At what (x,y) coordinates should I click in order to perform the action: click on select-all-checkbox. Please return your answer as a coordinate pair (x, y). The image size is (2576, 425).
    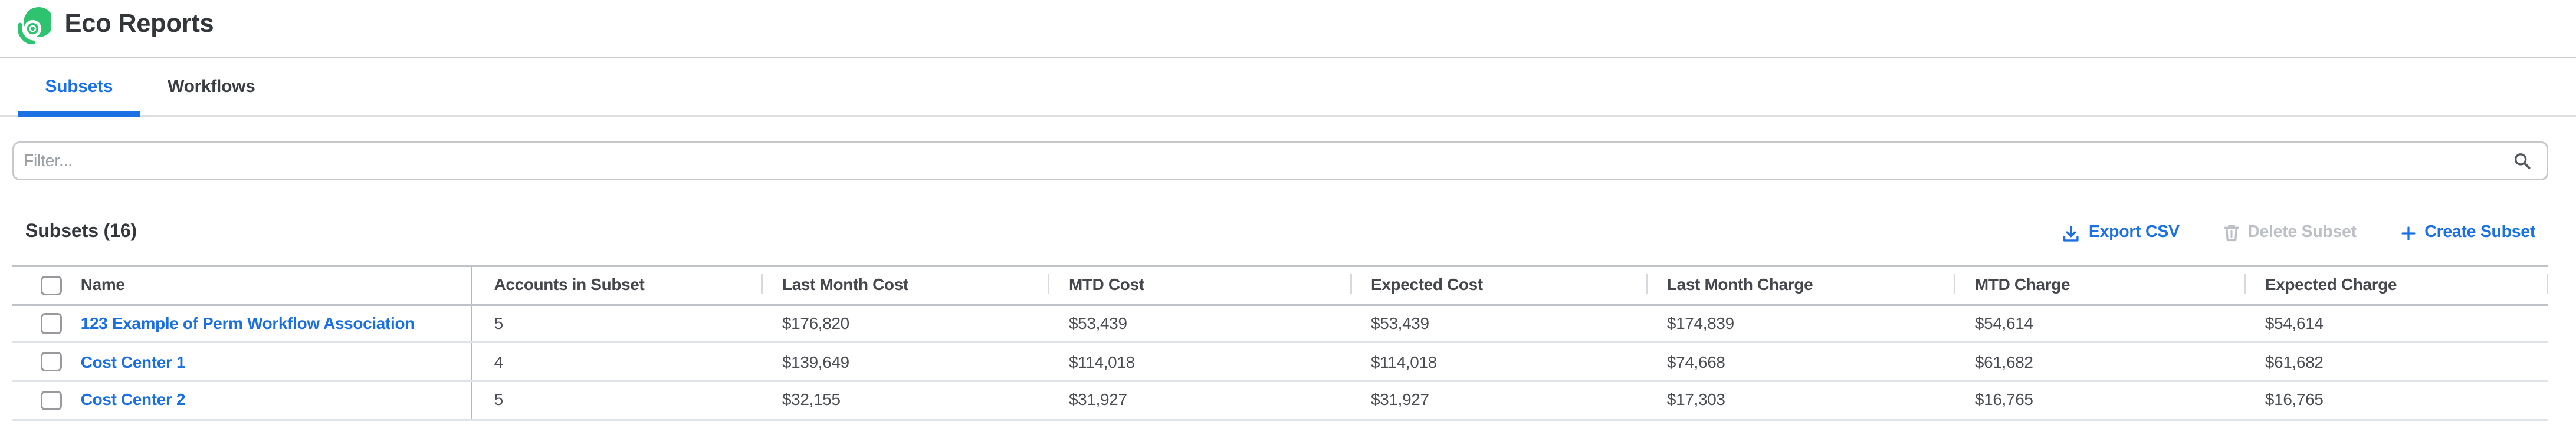
    Looking at the image, I should click on (51, 285).